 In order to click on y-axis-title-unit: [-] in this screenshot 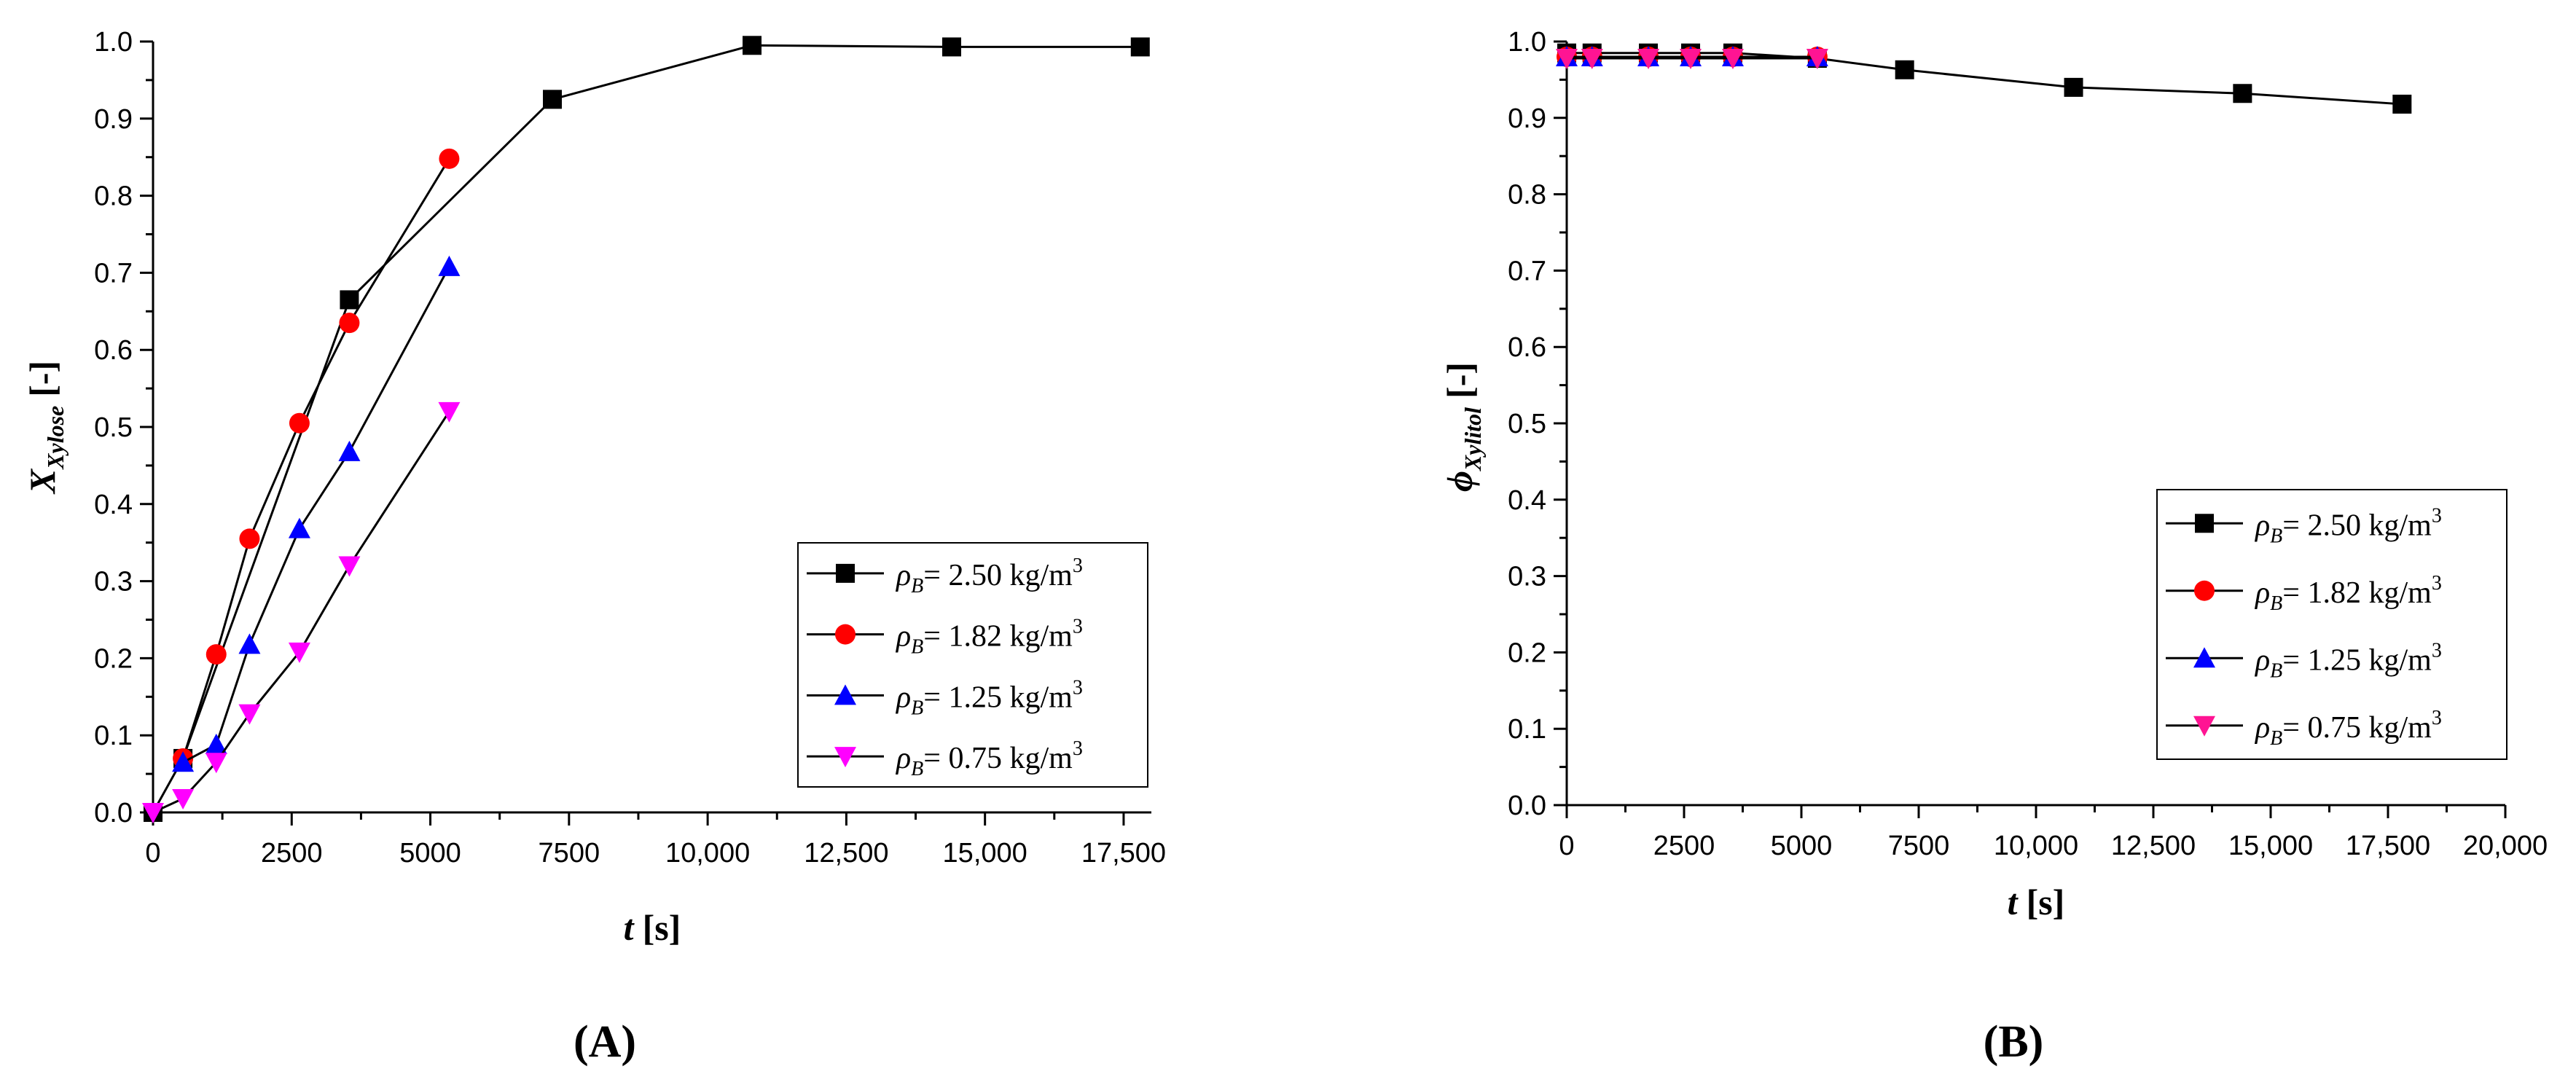, I will do `click(1459, 380)`.